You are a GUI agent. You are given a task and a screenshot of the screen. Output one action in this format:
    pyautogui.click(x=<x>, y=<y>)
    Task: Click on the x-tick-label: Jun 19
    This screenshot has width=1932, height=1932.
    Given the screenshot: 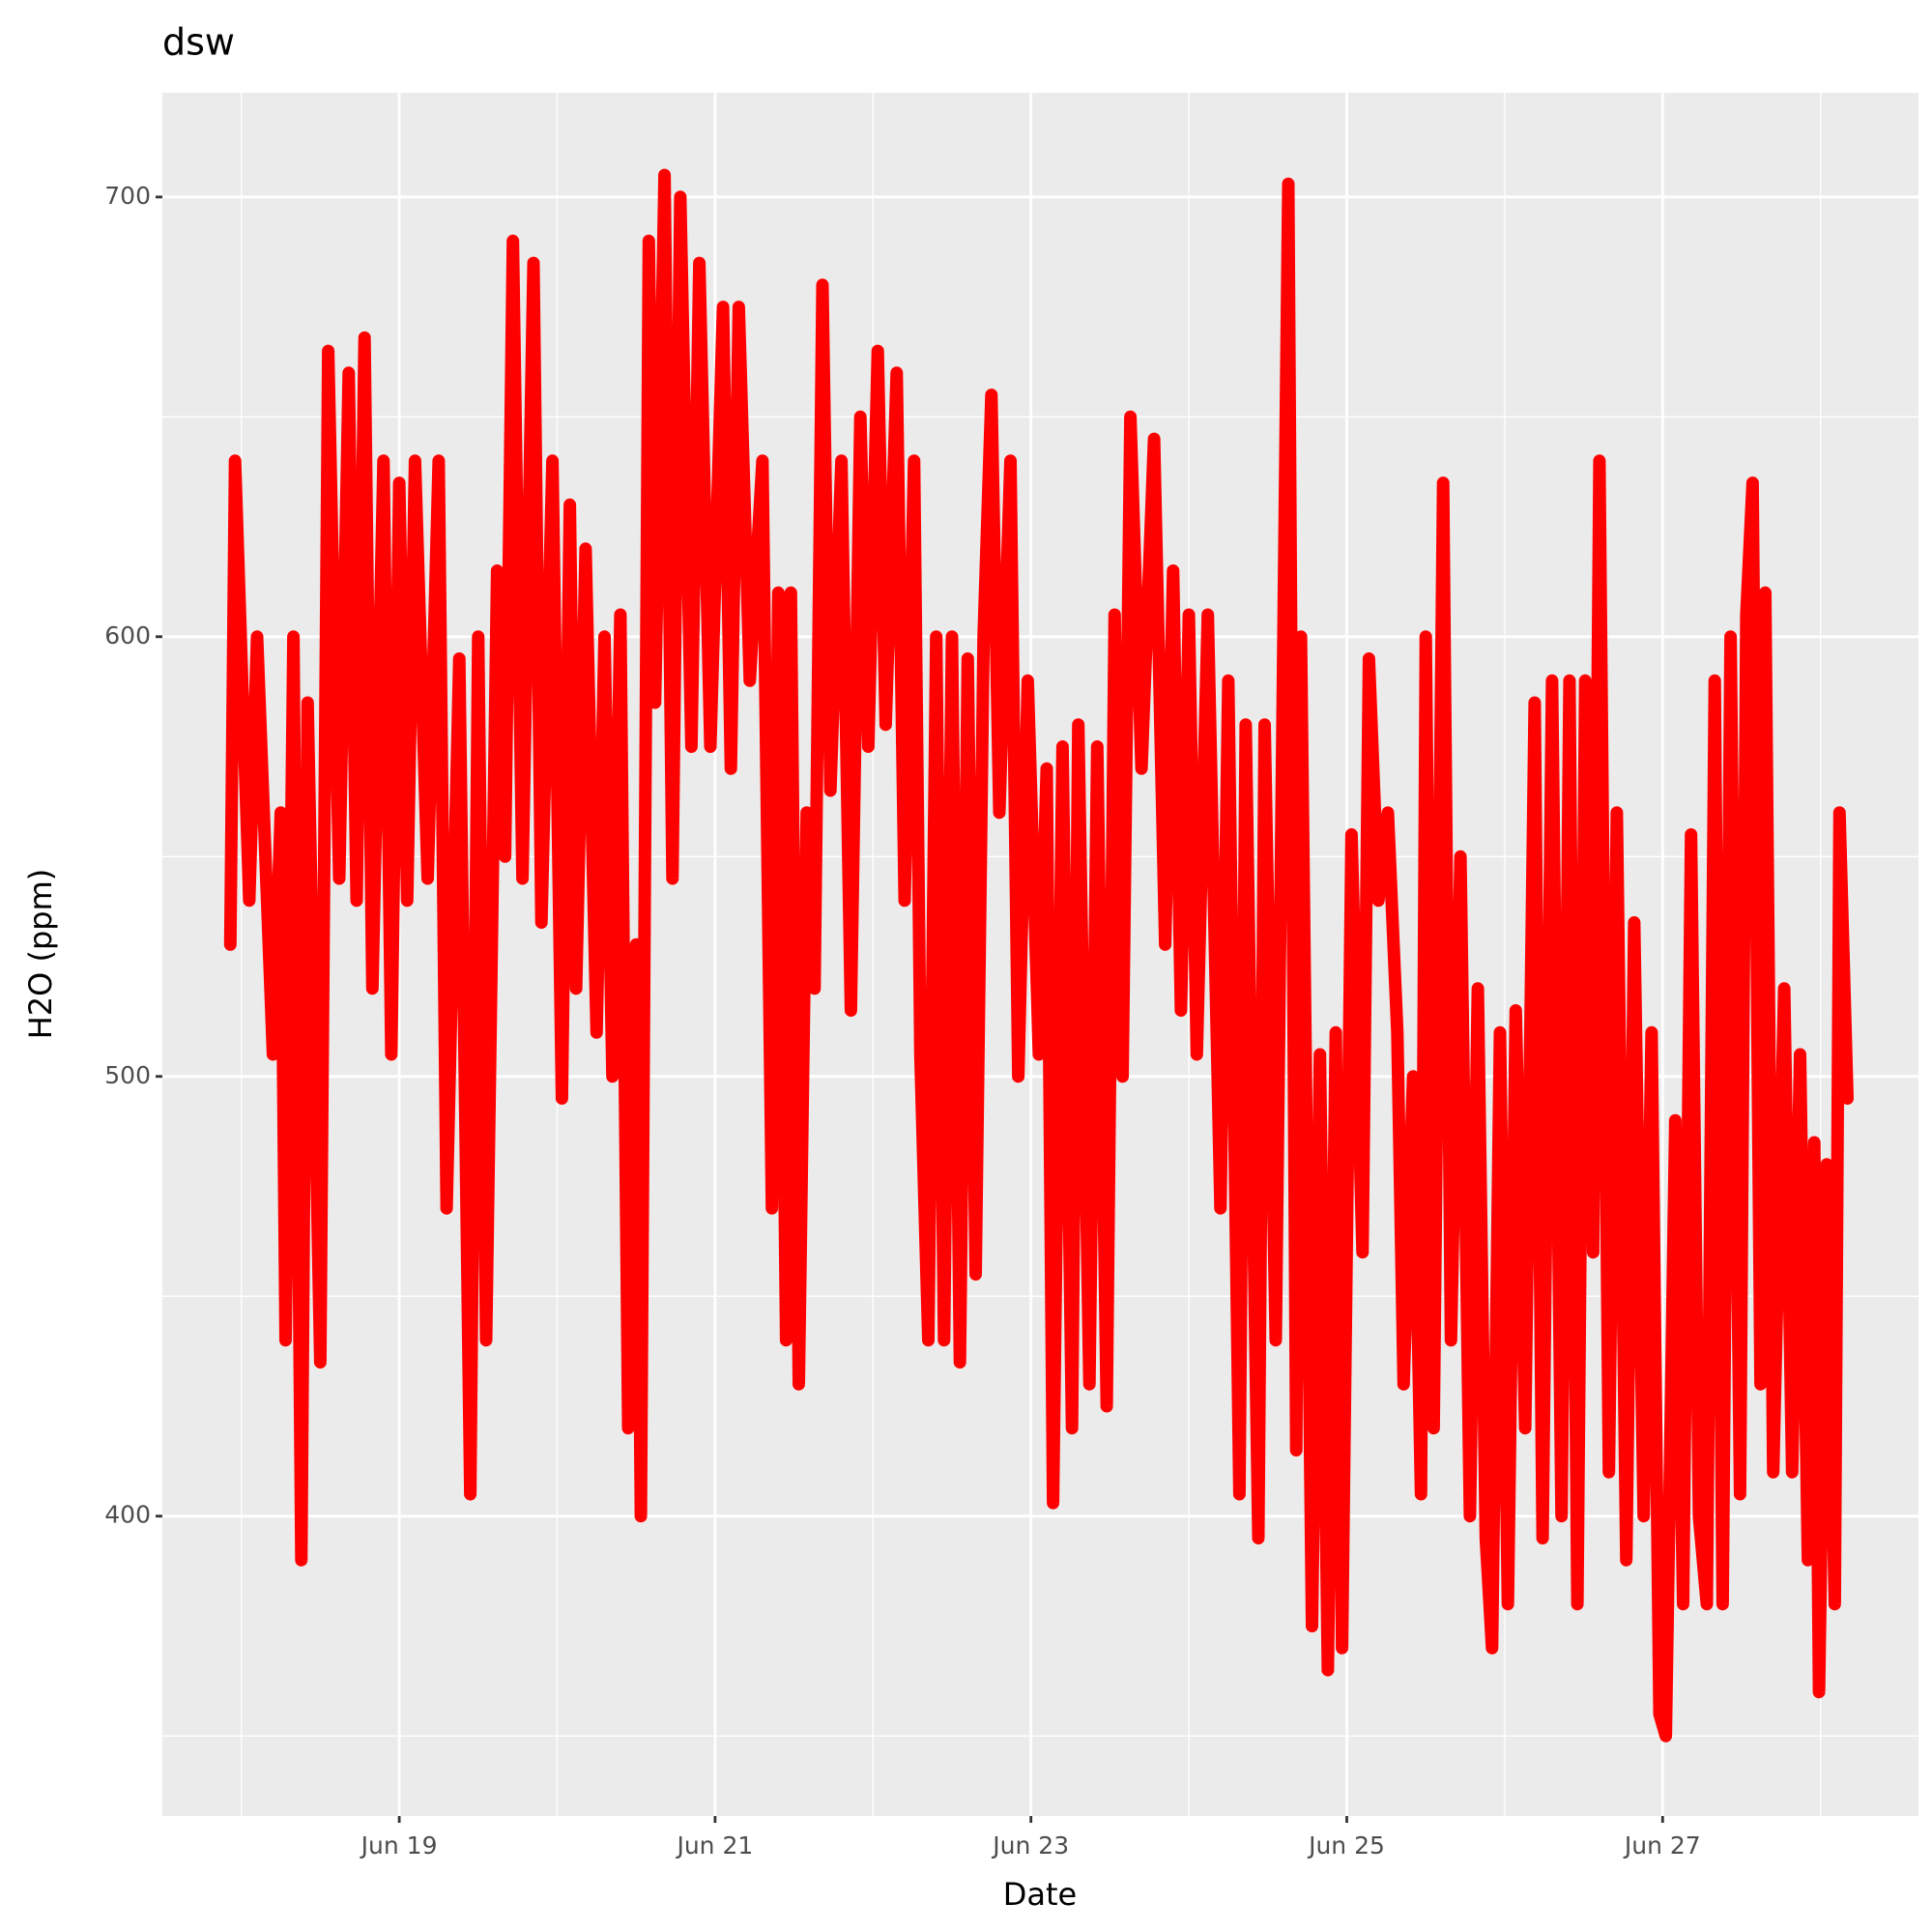 What is the action you would take?
    pyautogui.click(x=399, y=1846)
    